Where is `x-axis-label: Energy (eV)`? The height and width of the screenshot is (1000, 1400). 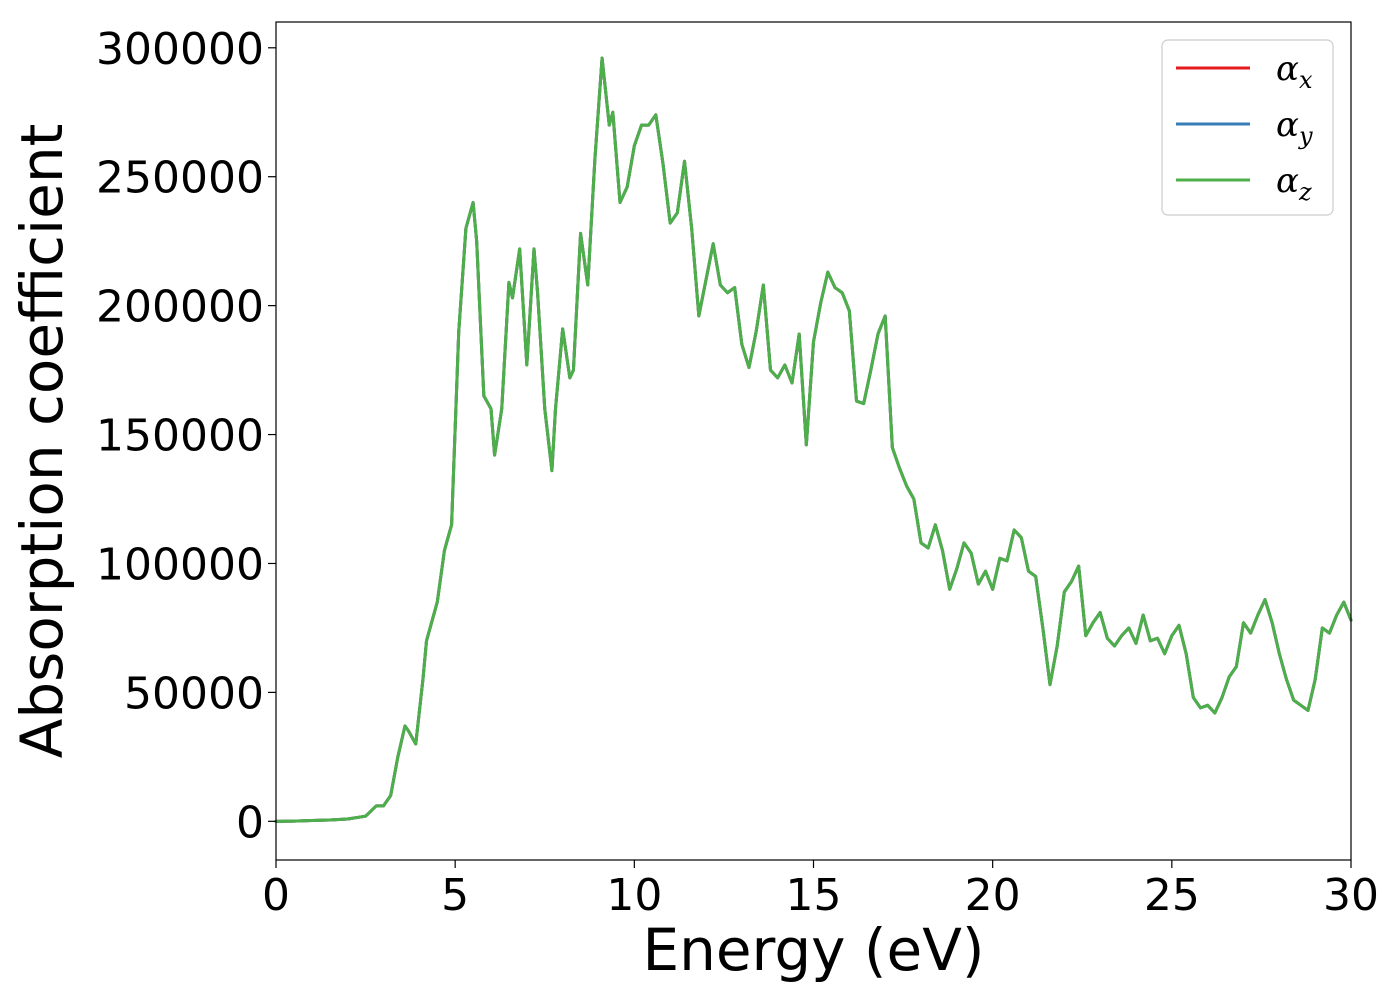 x-axis-label: Energy (eV) is located at coordinates (813, 950).